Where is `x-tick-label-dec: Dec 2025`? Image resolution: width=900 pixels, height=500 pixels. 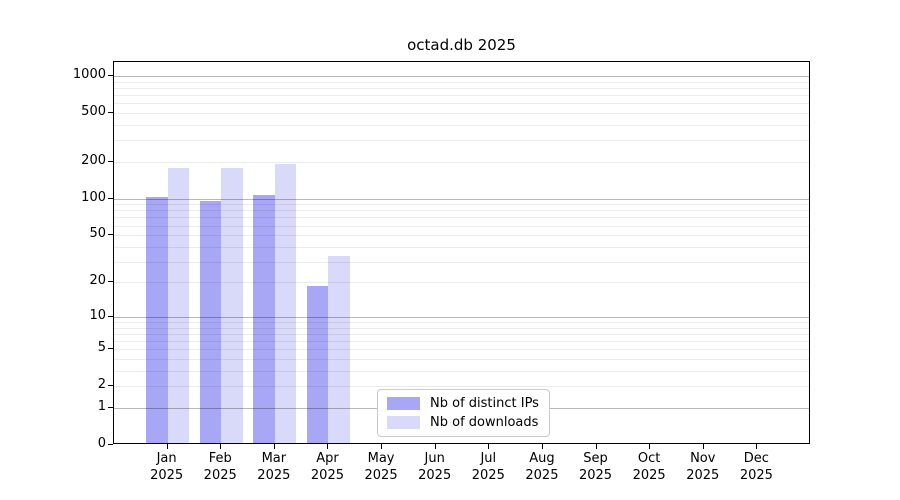
x-tick-label-dec: Dec 2025 is located at coordinates (756, 467).